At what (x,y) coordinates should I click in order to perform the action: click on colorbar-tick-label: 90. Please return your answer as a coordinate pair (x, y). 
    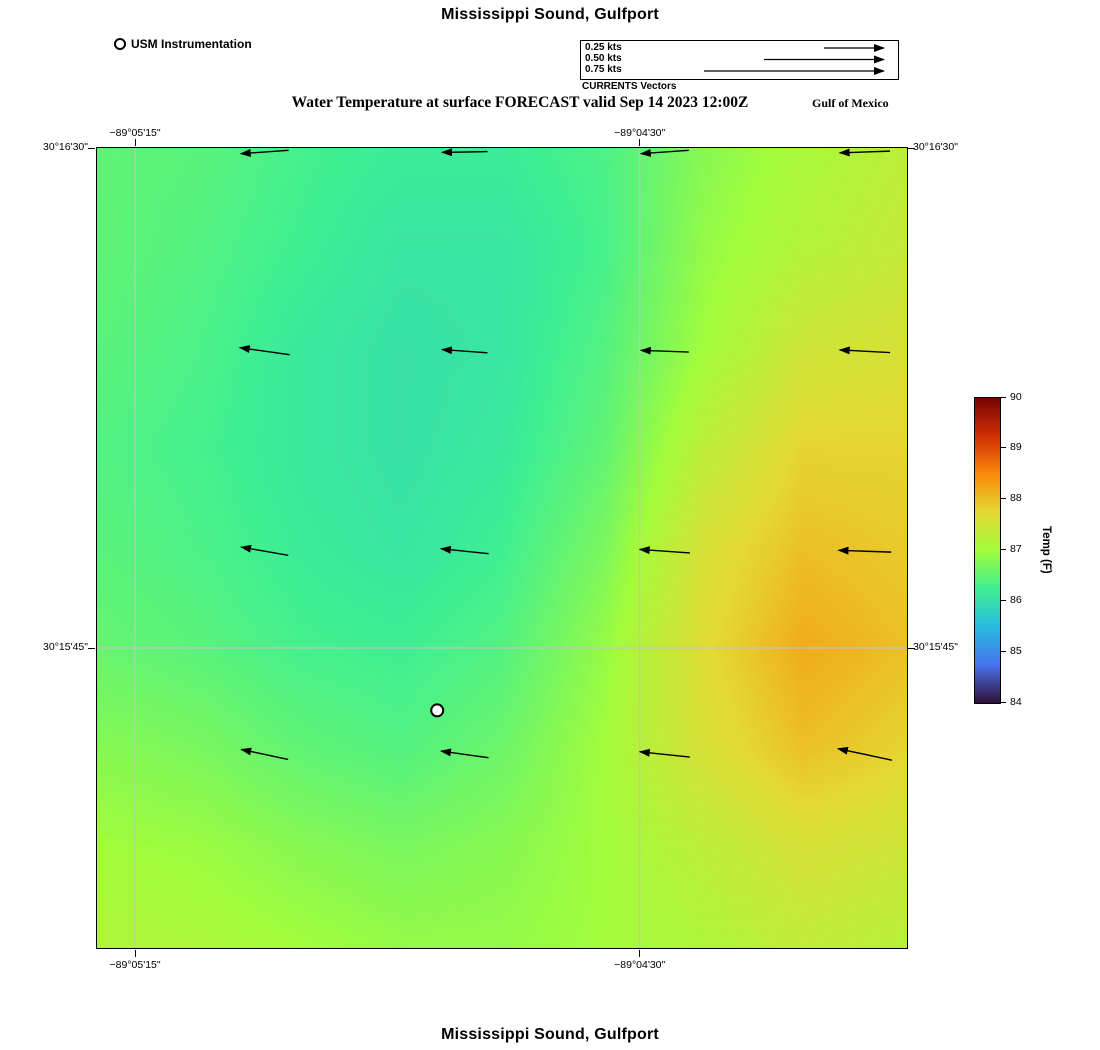
    Looking at the image, I should click on (1016, 396).